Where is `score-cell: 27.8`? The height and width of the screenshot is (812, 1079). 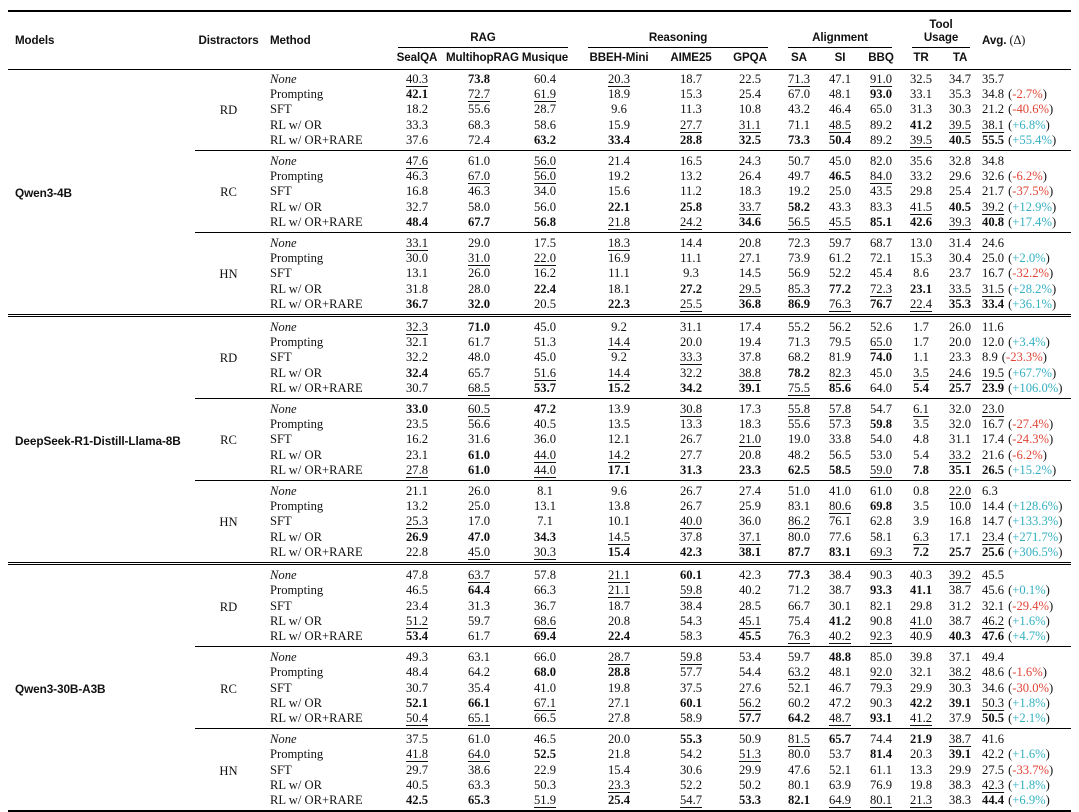
score-cell: 27.8 is located at coordinates (619, 717).